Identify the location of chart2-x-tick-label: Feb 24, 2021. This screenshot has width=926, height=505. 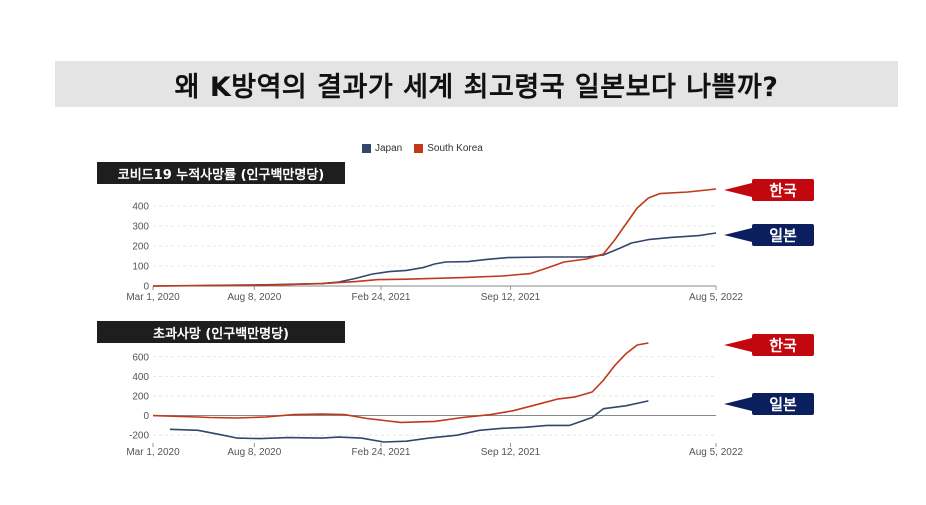
(381, 452).